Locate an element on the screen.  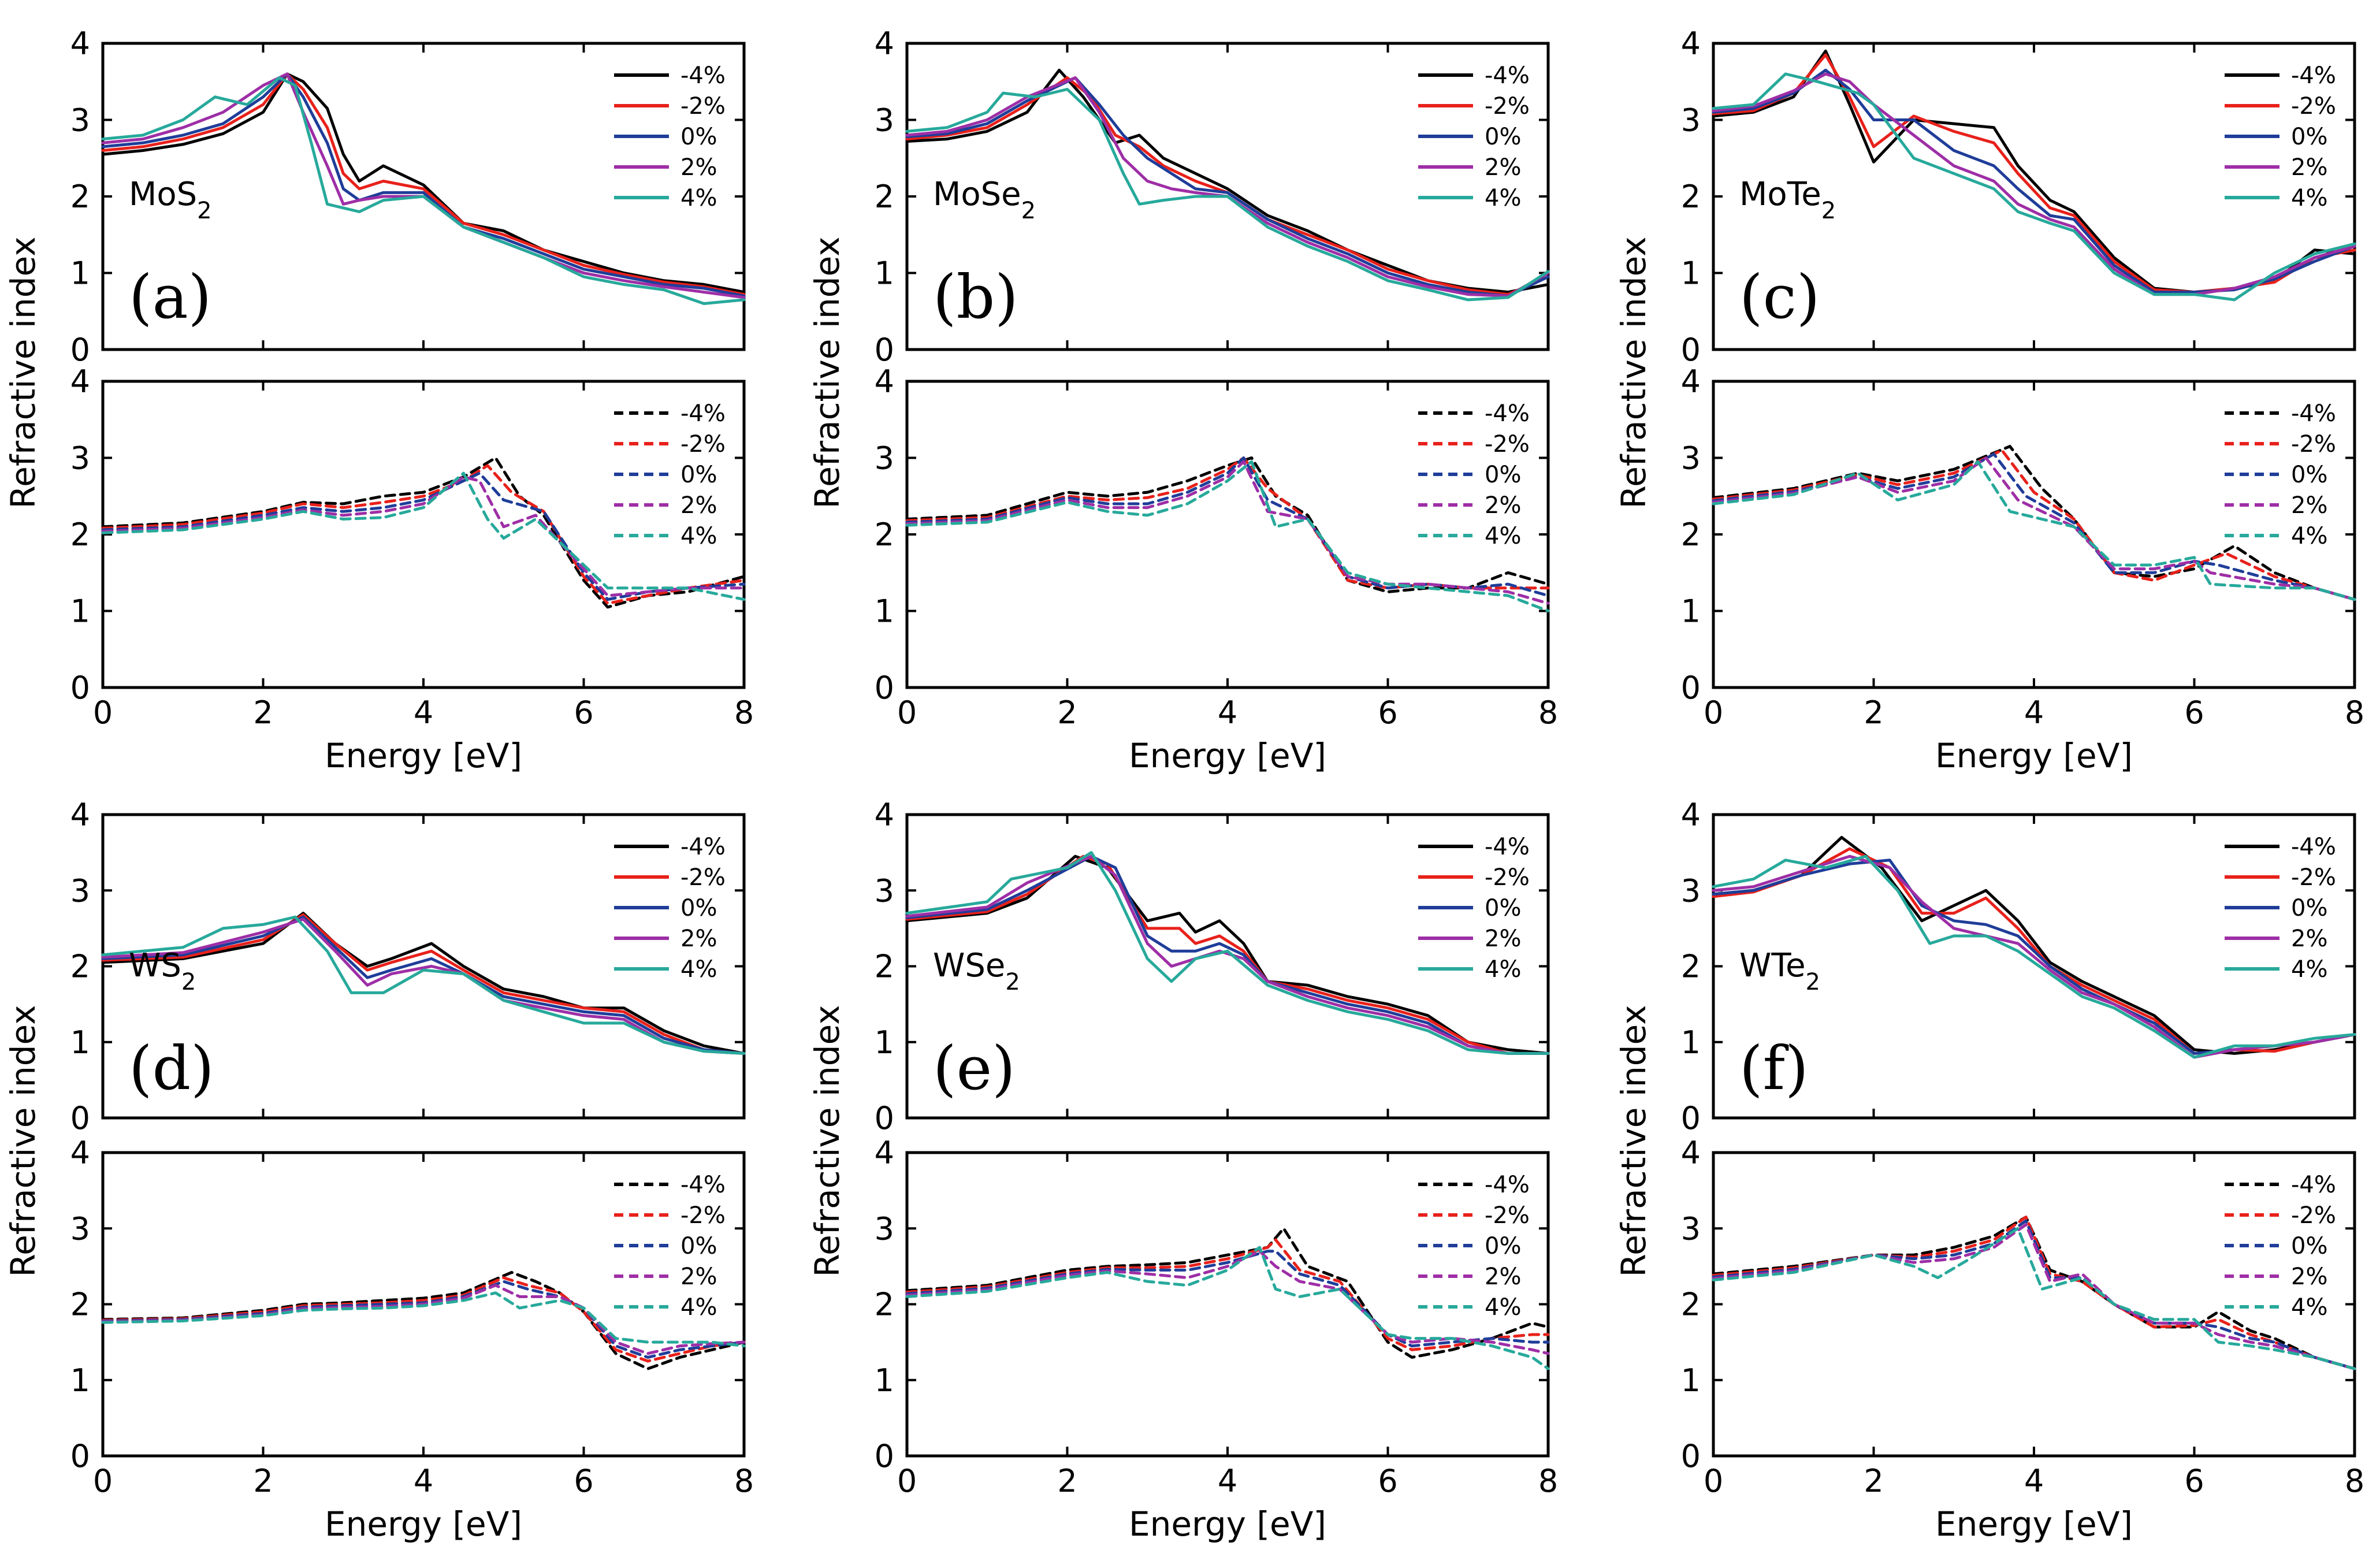
panel-letter: (e) is located at coordinates (974, 1068).